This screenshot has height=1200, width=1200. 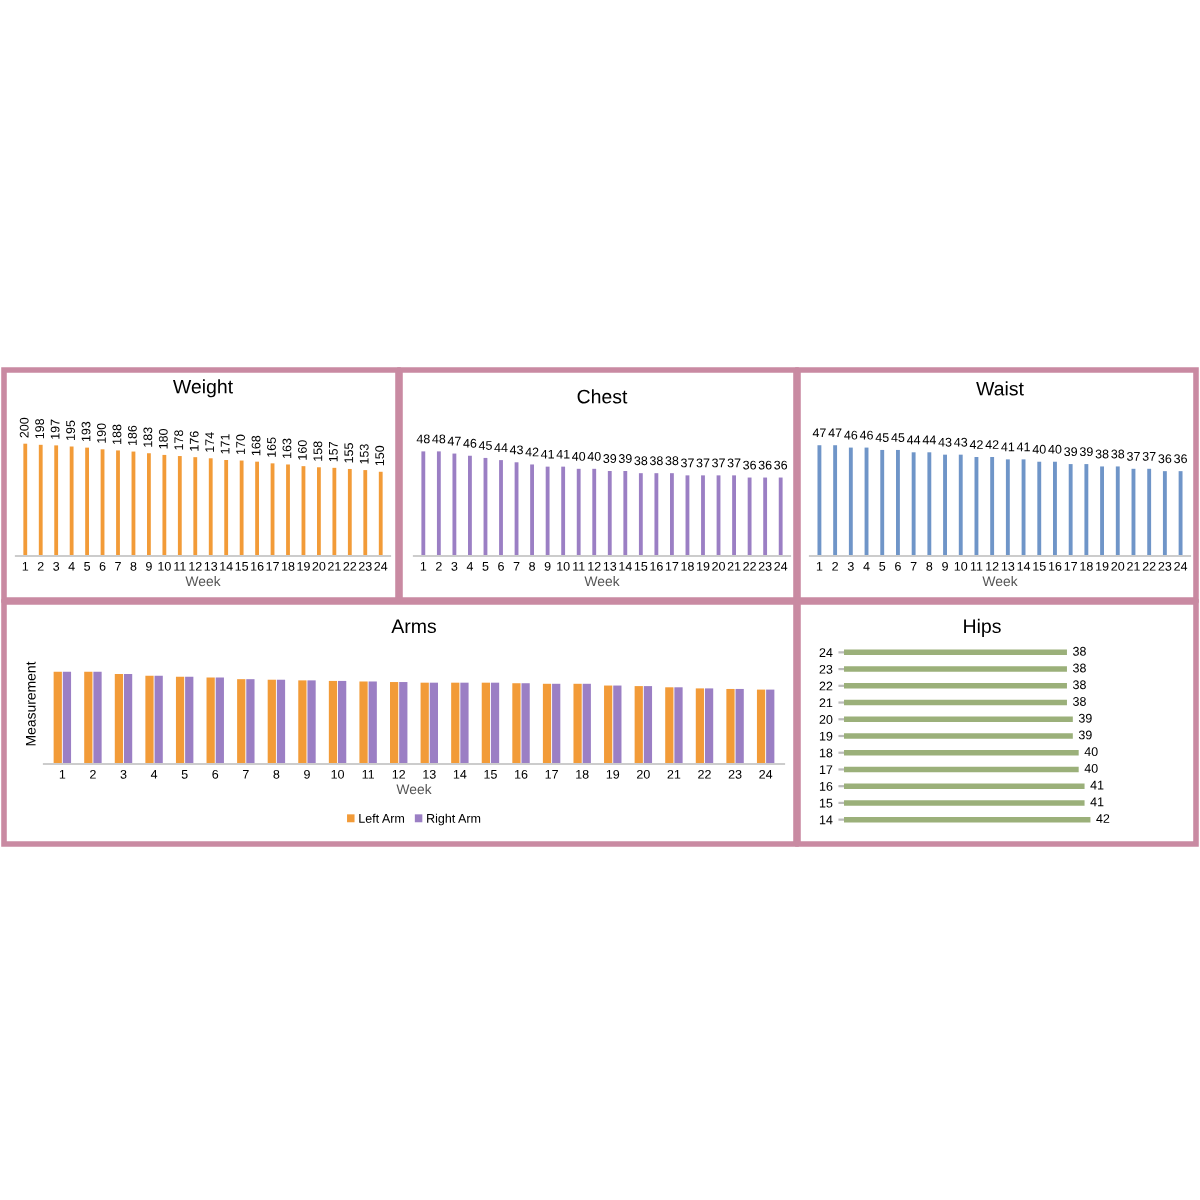 What do you see at coordinates (602, 396) in the screenshot?
I see `chart-title: Chest` at bounding box center [602, 396].